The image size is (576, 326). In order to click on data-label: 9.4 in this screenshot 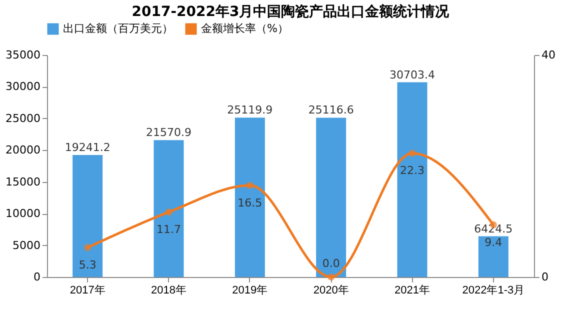, I will do `click(493, 242)`.